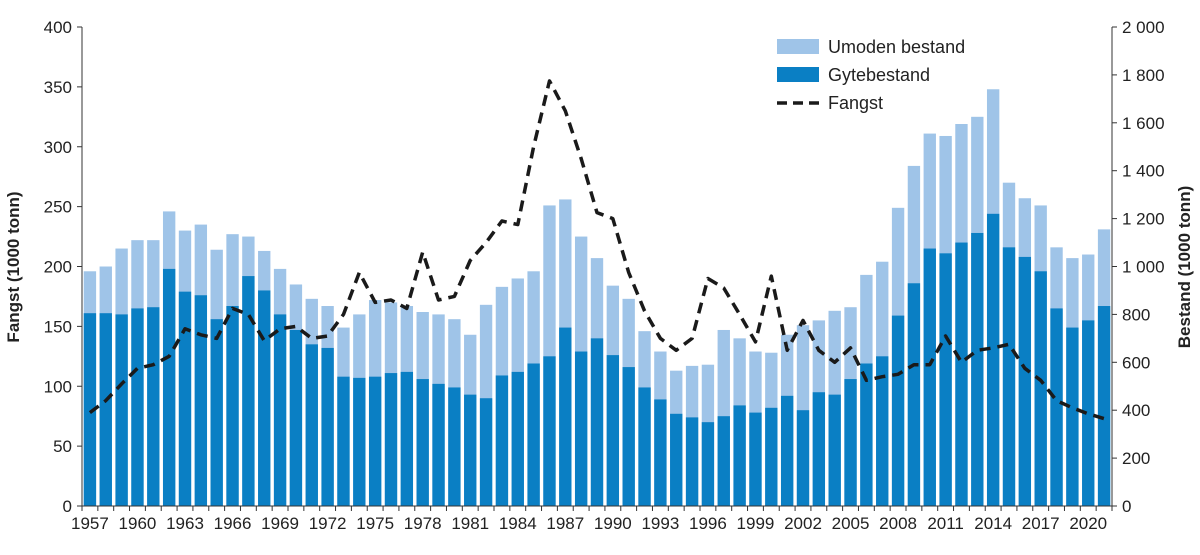 The image size is (1200, 555). I want to click on y-left-tick-label: 0, so click(67, 506).